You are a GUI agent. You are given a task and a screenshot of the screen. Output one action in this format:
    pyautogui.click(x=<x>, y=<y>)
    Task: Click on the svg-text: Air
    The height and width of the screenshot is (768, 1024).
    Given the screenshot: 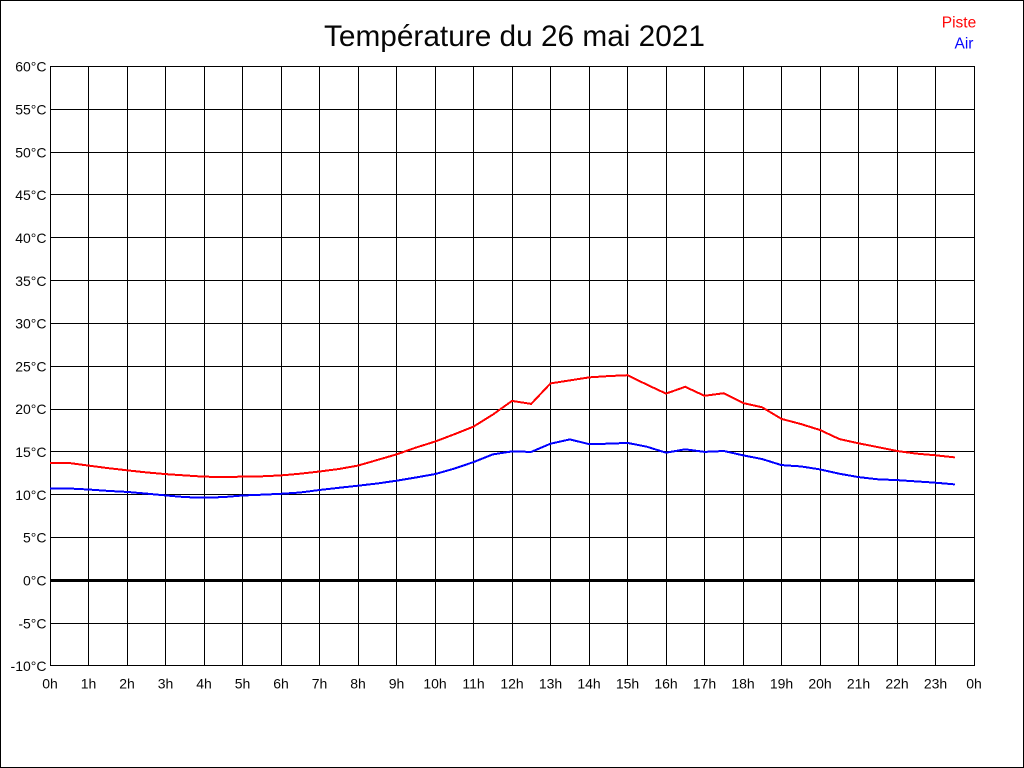 What is the action you would take?
    pyautogui.click(x=964, y=44)
    